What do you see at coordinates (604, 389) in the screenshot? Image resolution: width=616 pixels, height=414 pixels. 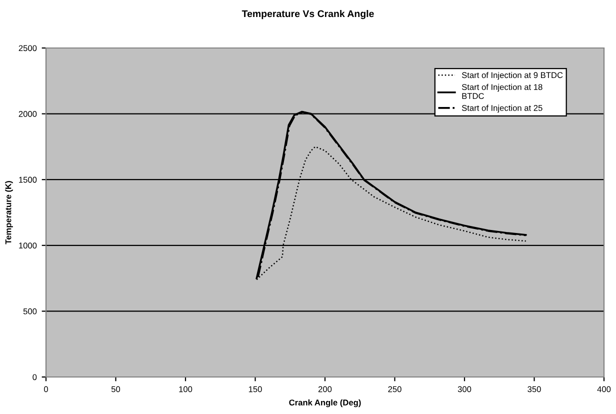 I see `x-tick-label: 400` at bounding box center [604, 389].